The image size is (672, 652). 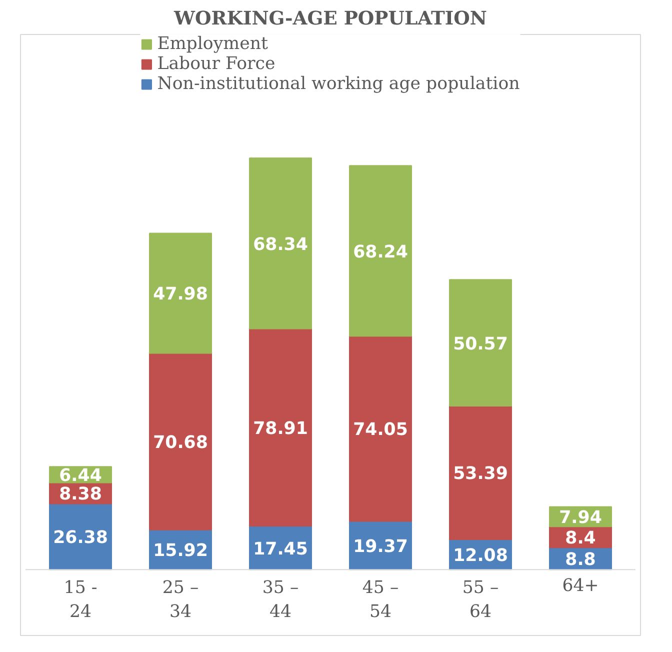 I want to click on legend-label: Employment, so click(x=212, y=44).